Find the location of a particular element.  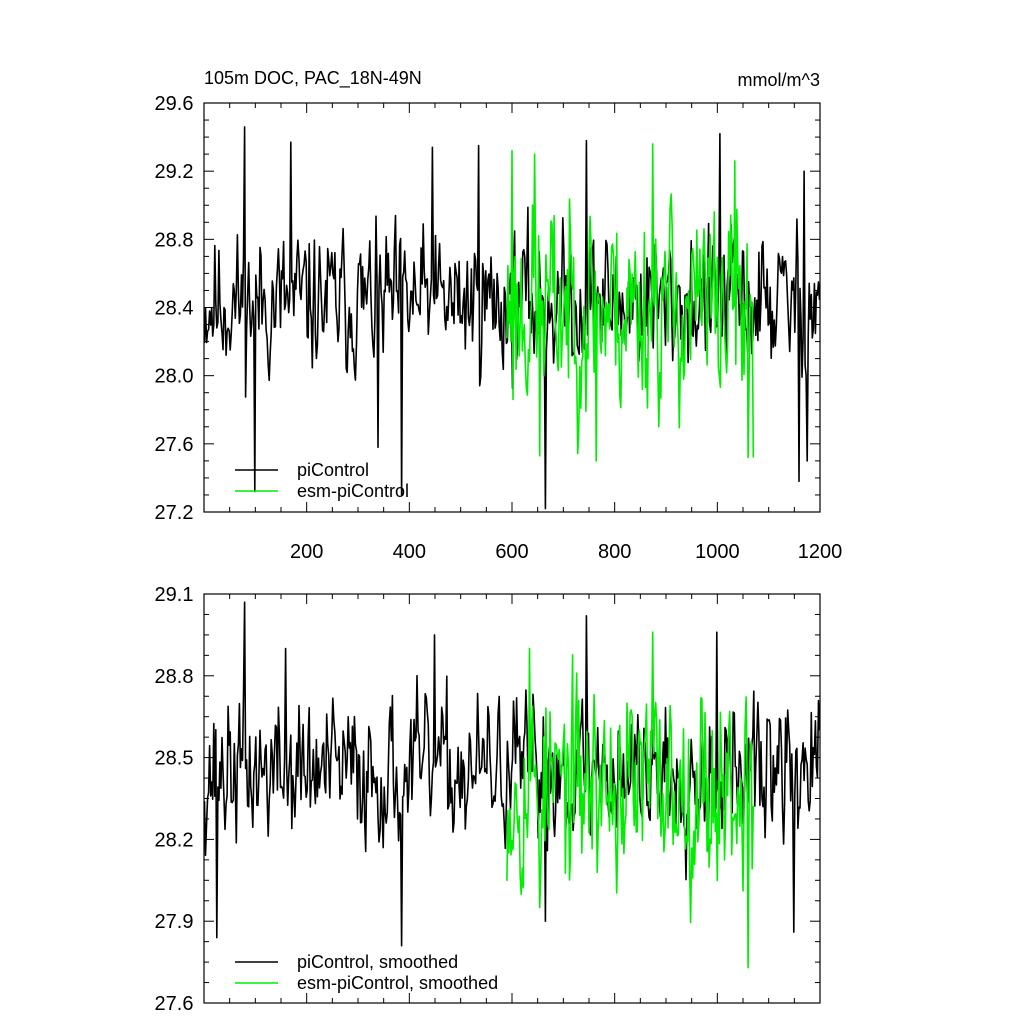

legend-label: esm-piControl is located at coordinates (353, 491).